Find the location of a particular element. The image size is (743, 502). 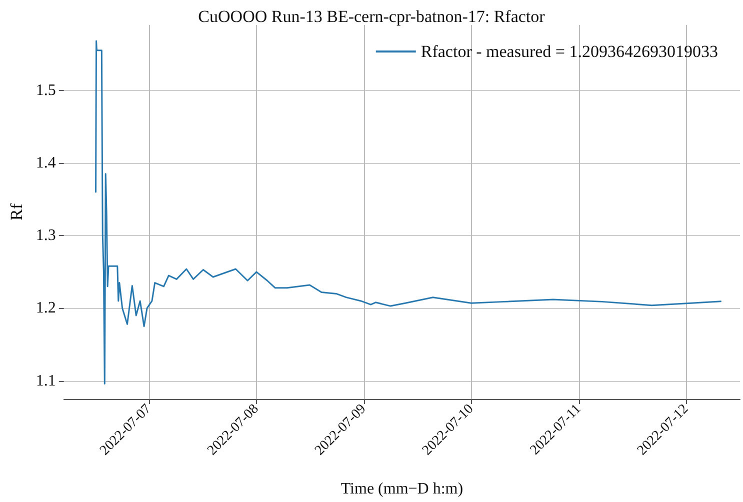

y-tick-label: 1.4 is located at coordinates (46, 163).